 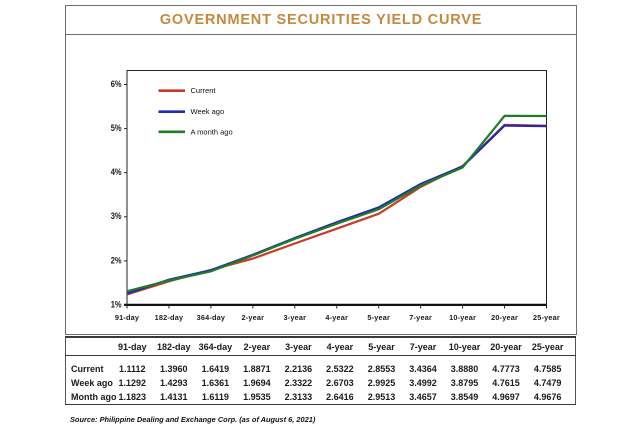 I want to click on svg-text: Week ago, so click(x=208, y=111).